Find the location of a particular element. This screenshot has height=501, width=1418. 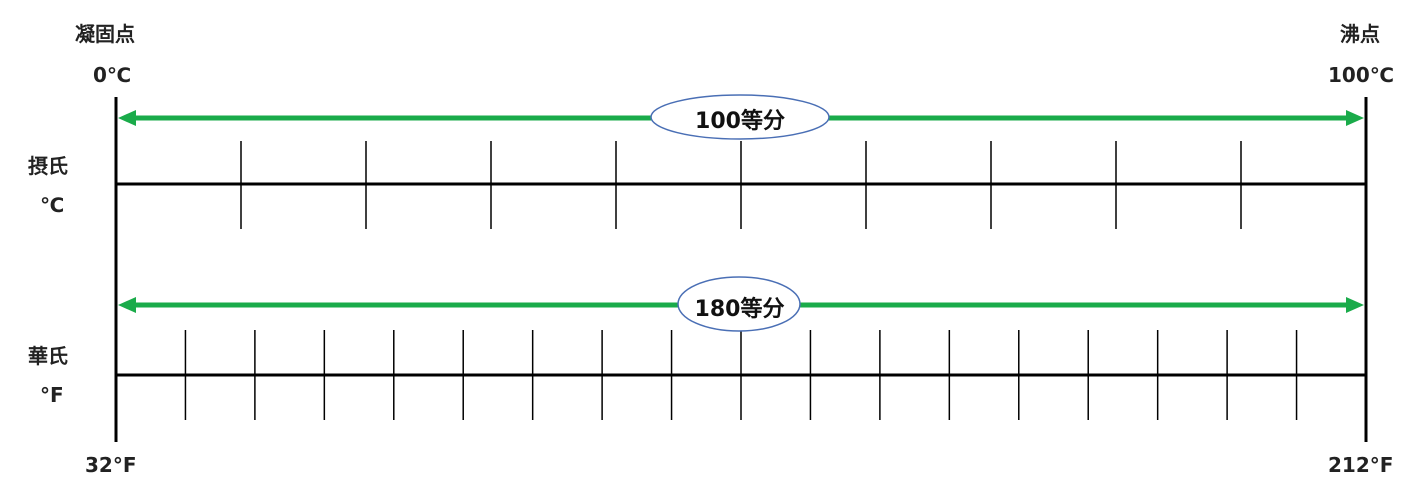

fahrenheit-low-label: 32°F is located at coordinates (111, 465).